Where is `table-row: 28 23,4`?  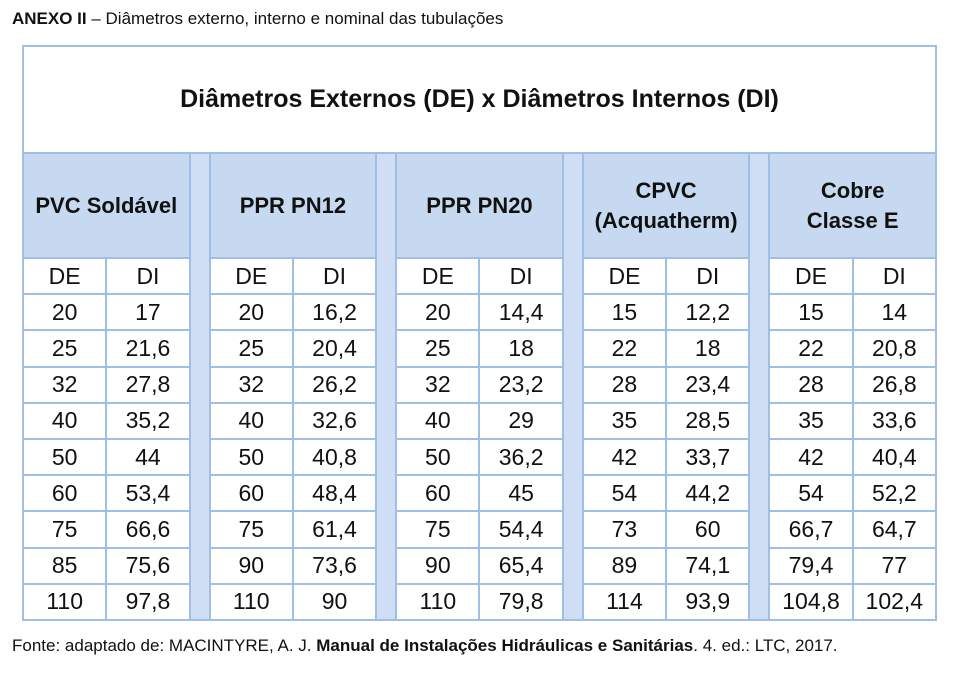 table-row: 28 23,4 is located at coordinates (666, 385).